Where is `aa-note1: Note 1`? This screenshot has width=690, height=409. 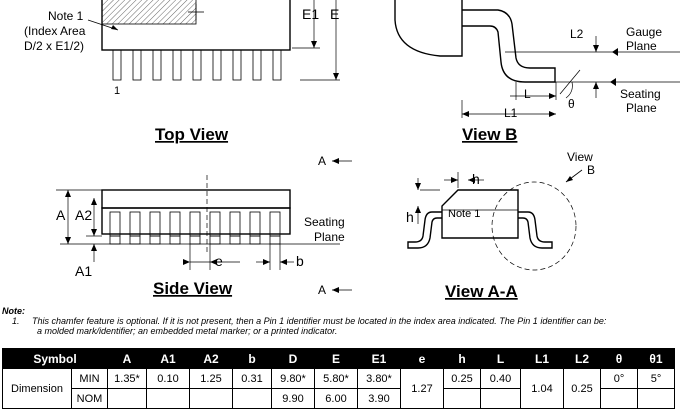
aa-note1: Note 1 is located at coordinates (464, 214).